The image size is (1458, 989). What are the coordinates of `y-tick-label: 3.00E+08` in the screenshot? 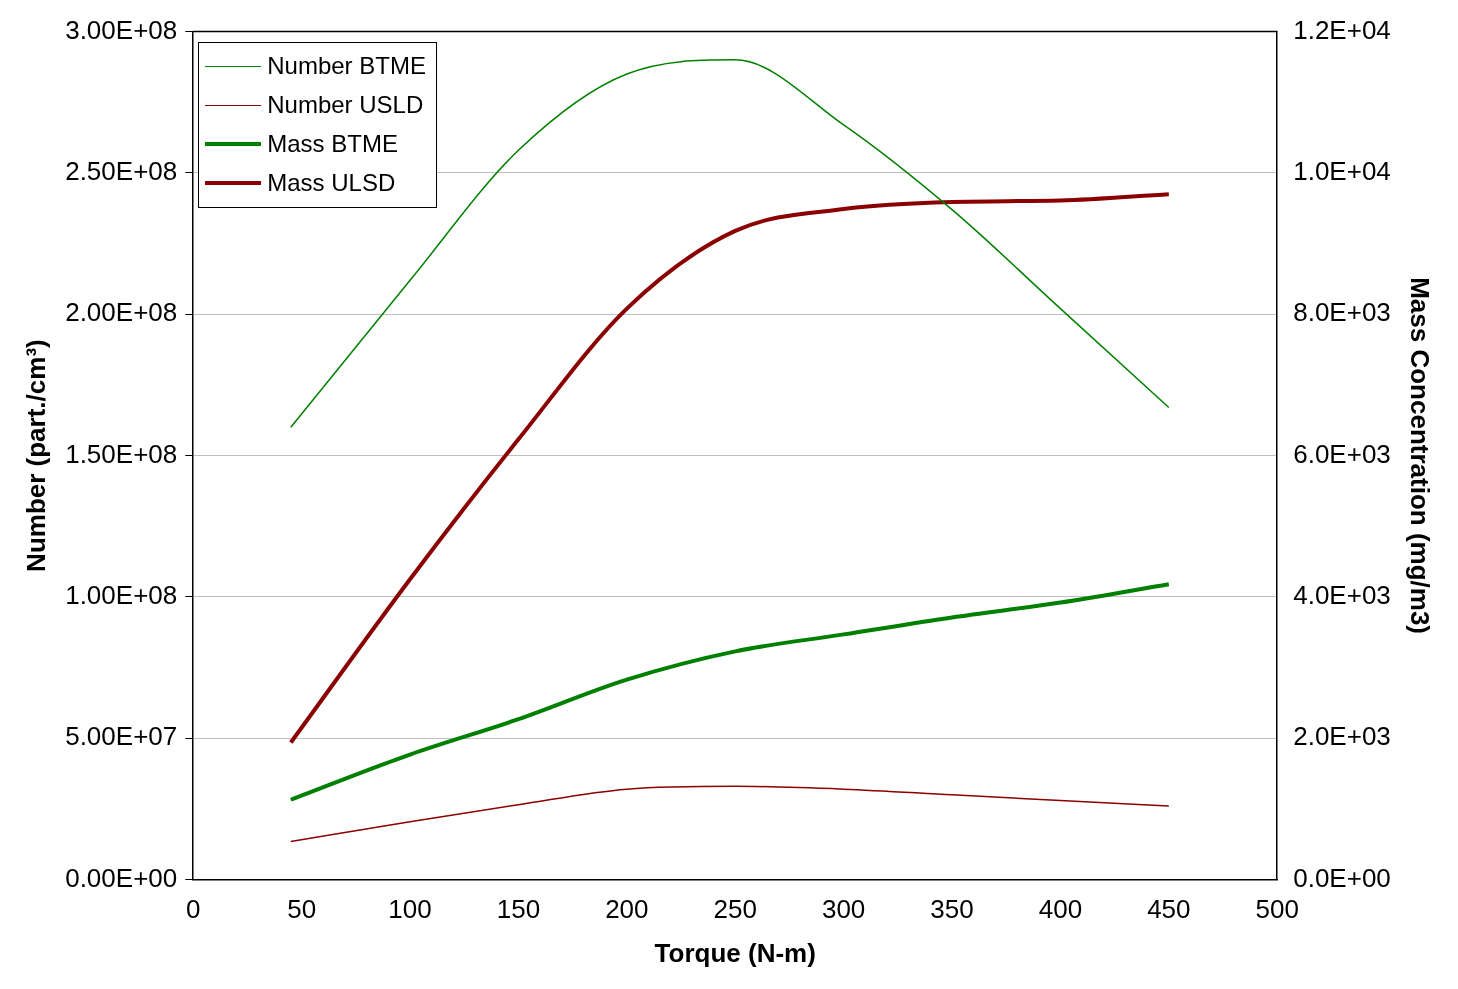 It's located at (121, 29).